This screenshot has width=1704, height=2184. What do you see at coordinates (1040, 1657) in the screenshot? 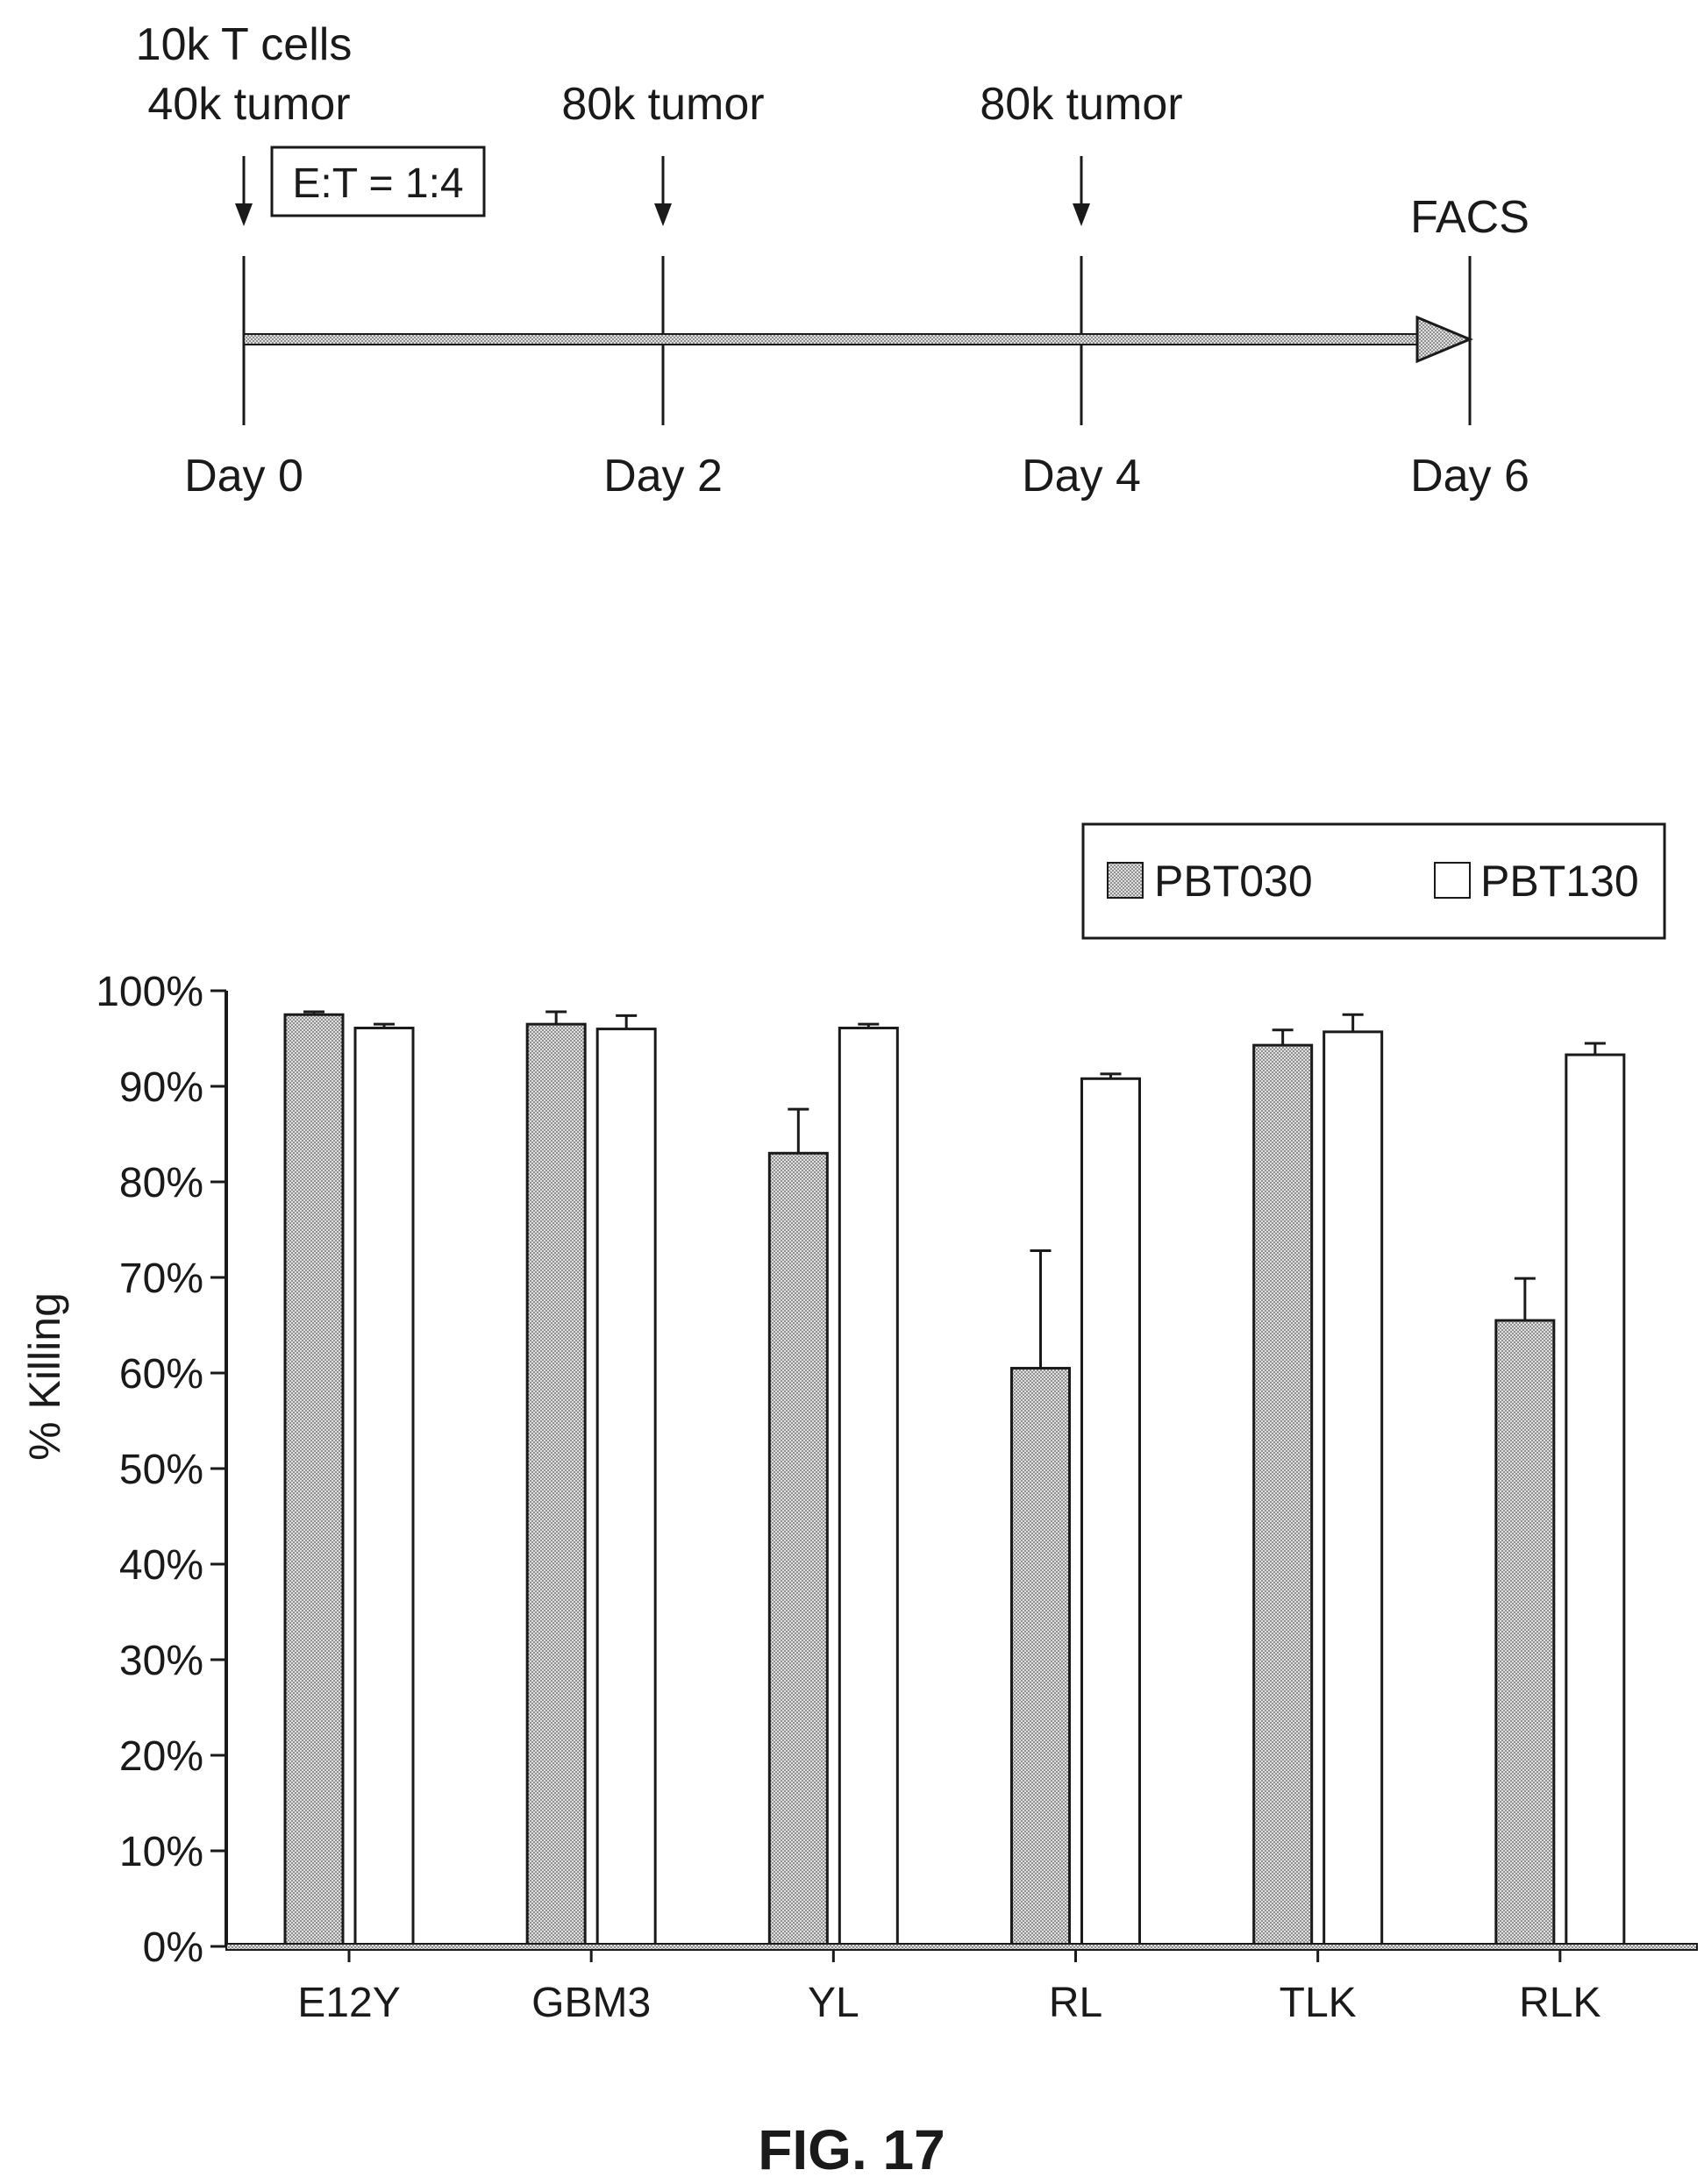
I see `bar-pbt030-rl` at bounding box center [1040, 1657].